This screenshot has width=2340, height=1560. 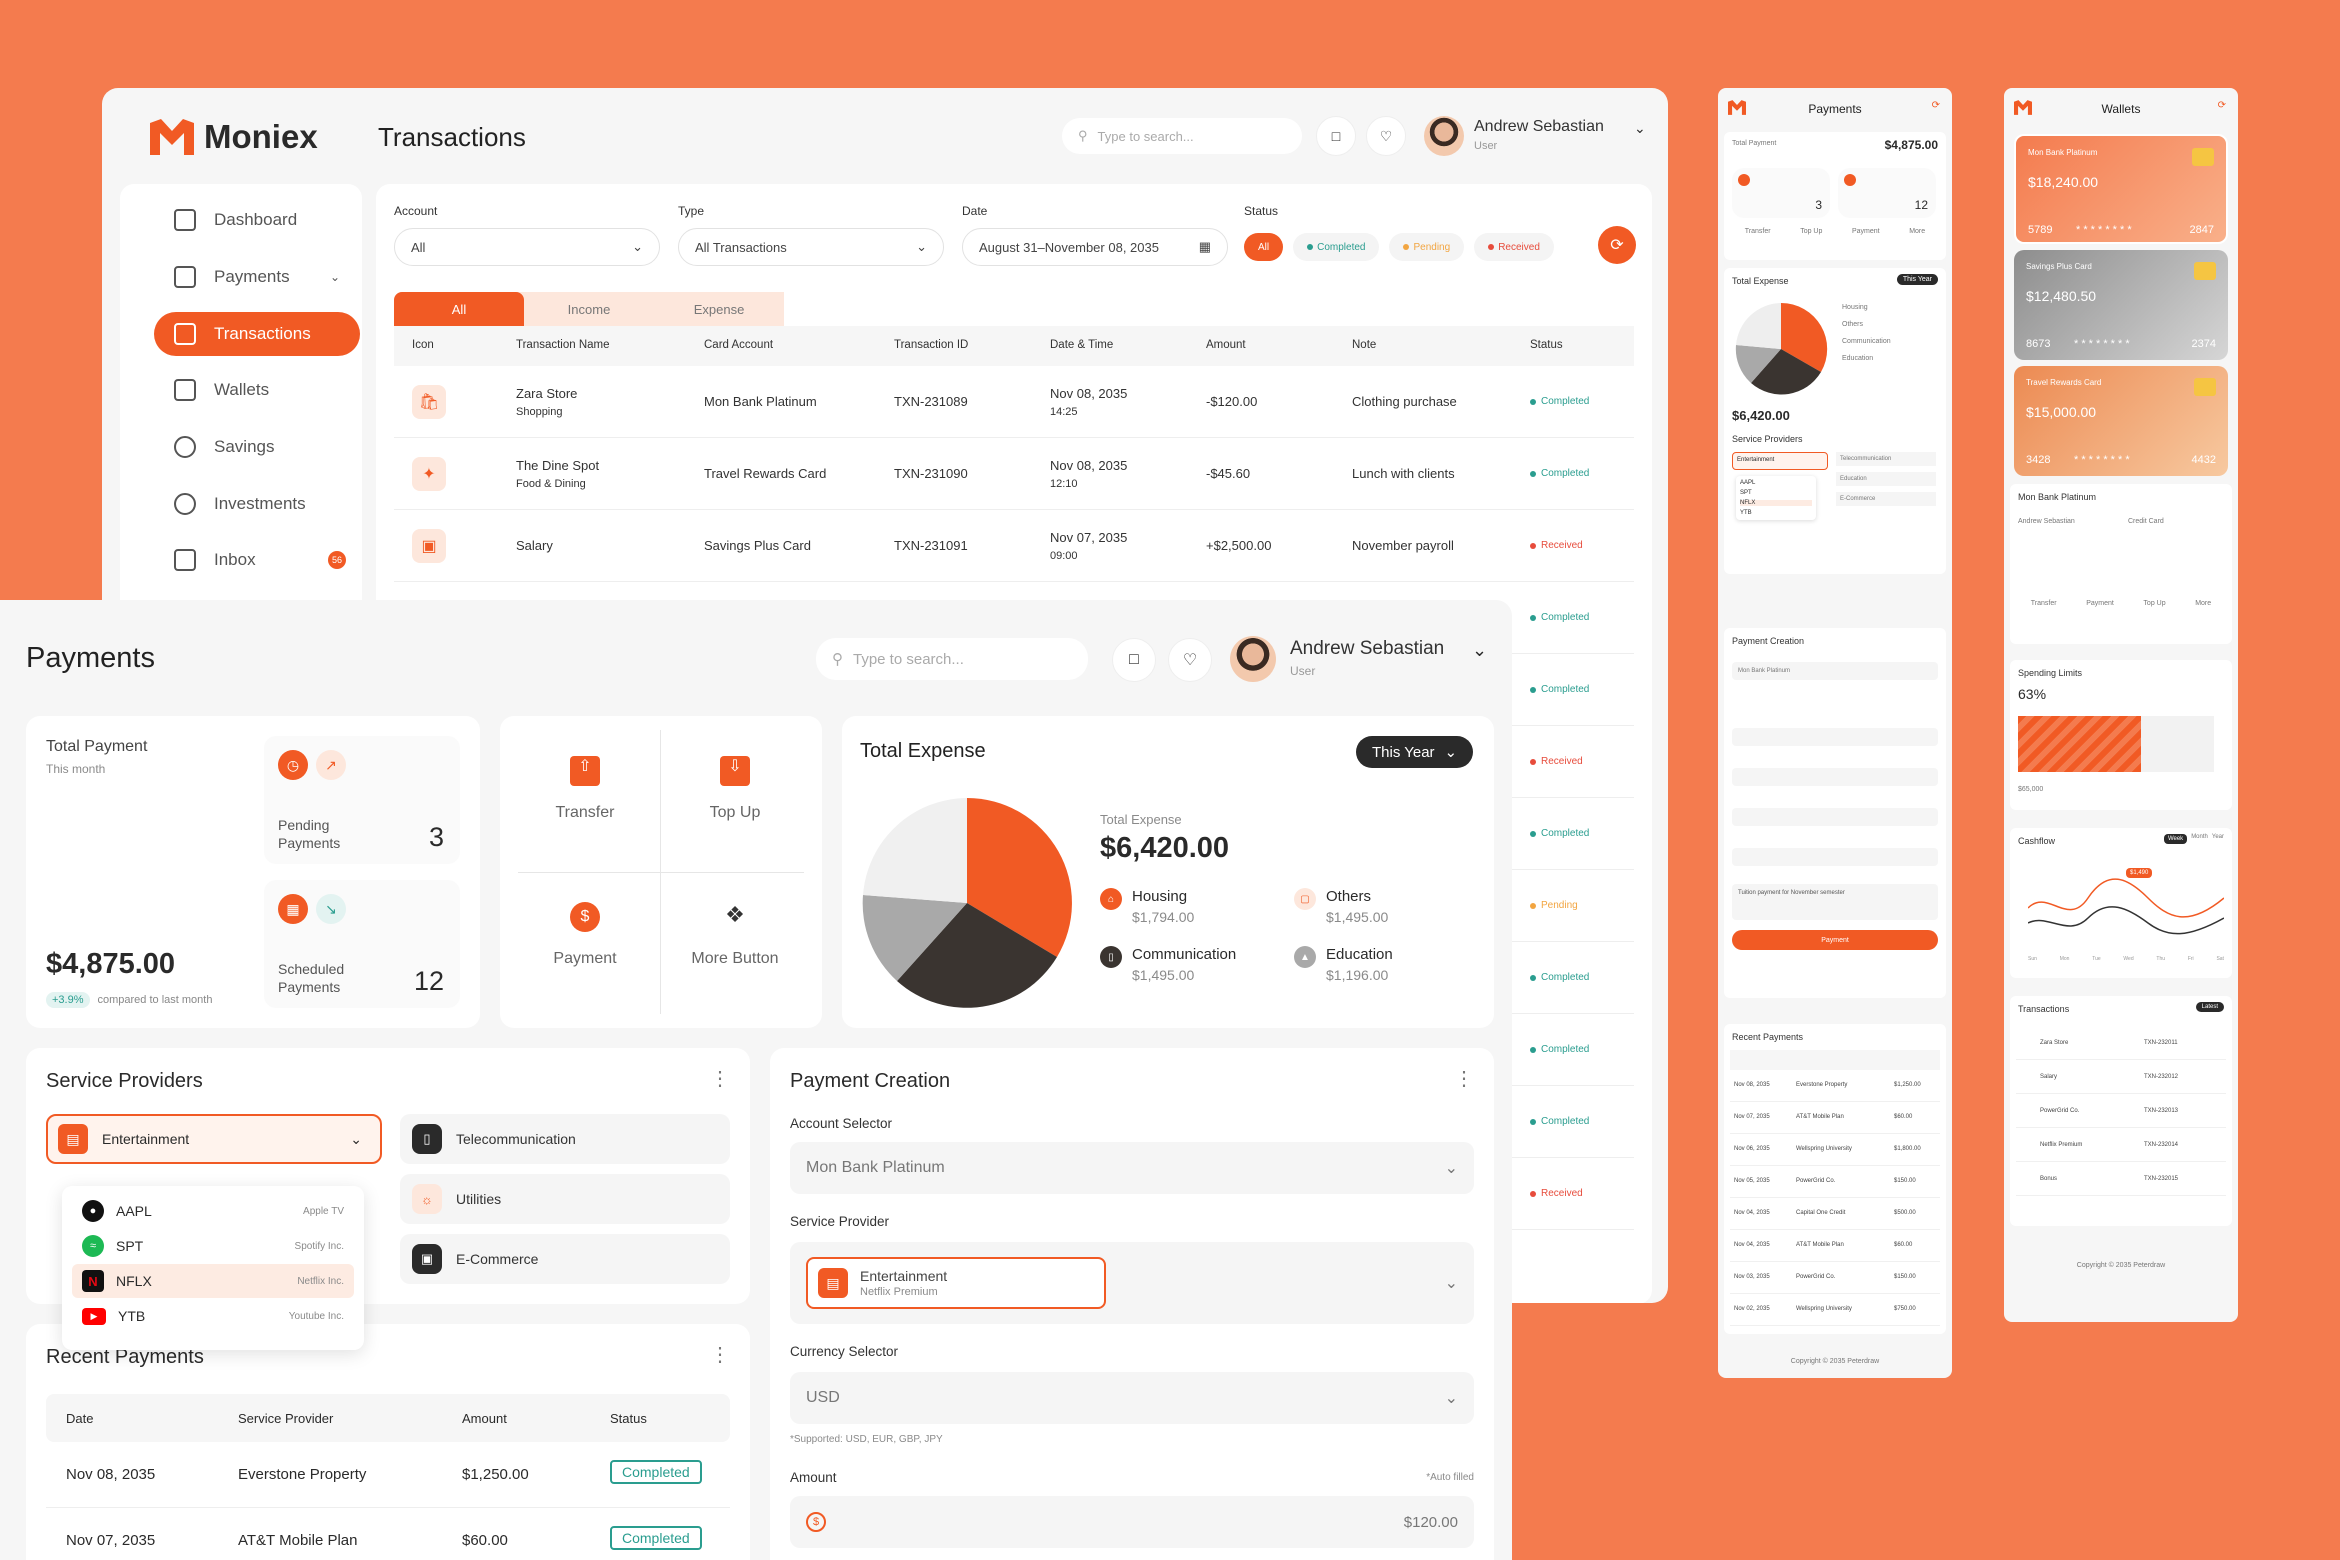 I want to click on mini-scheduled: 12, so click(x=1887, y=193).